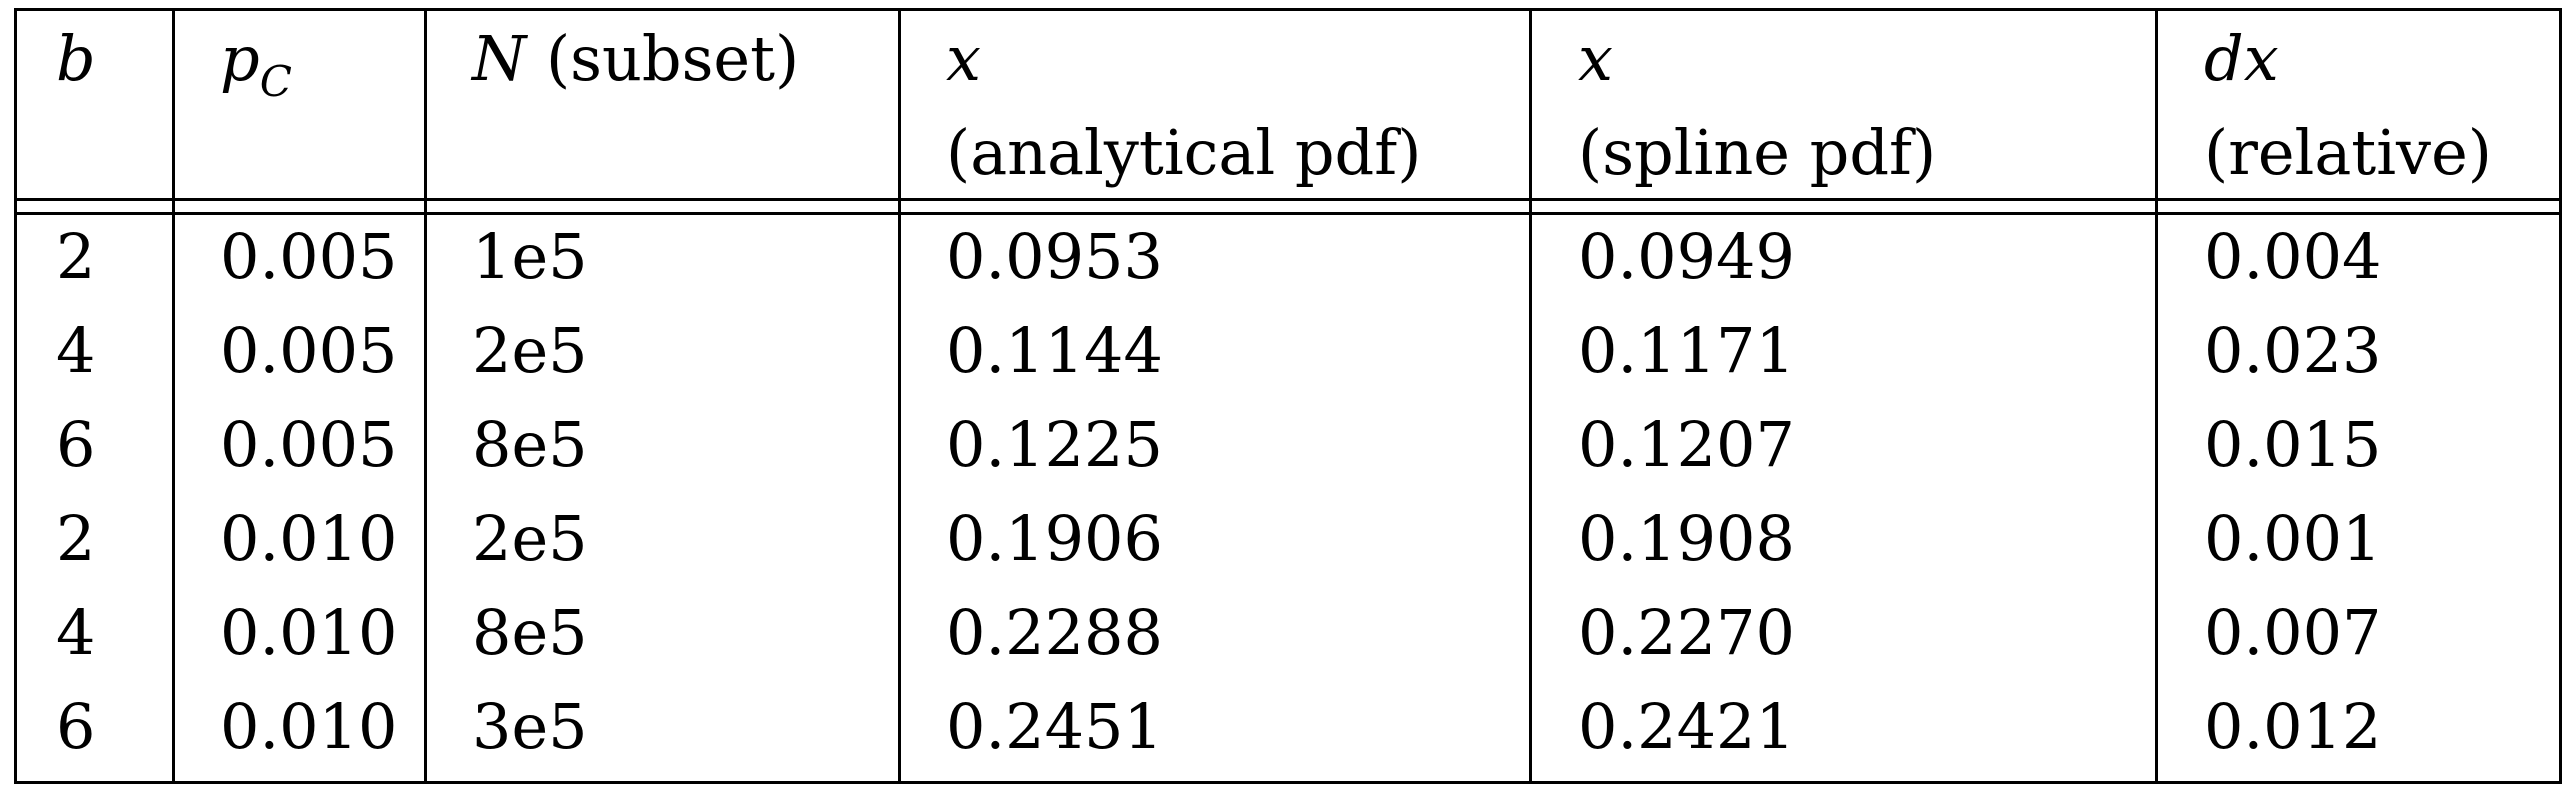  Describe the element at coordinates (275, 81) in the screenshot. I see `header-subscript: C` at that location.